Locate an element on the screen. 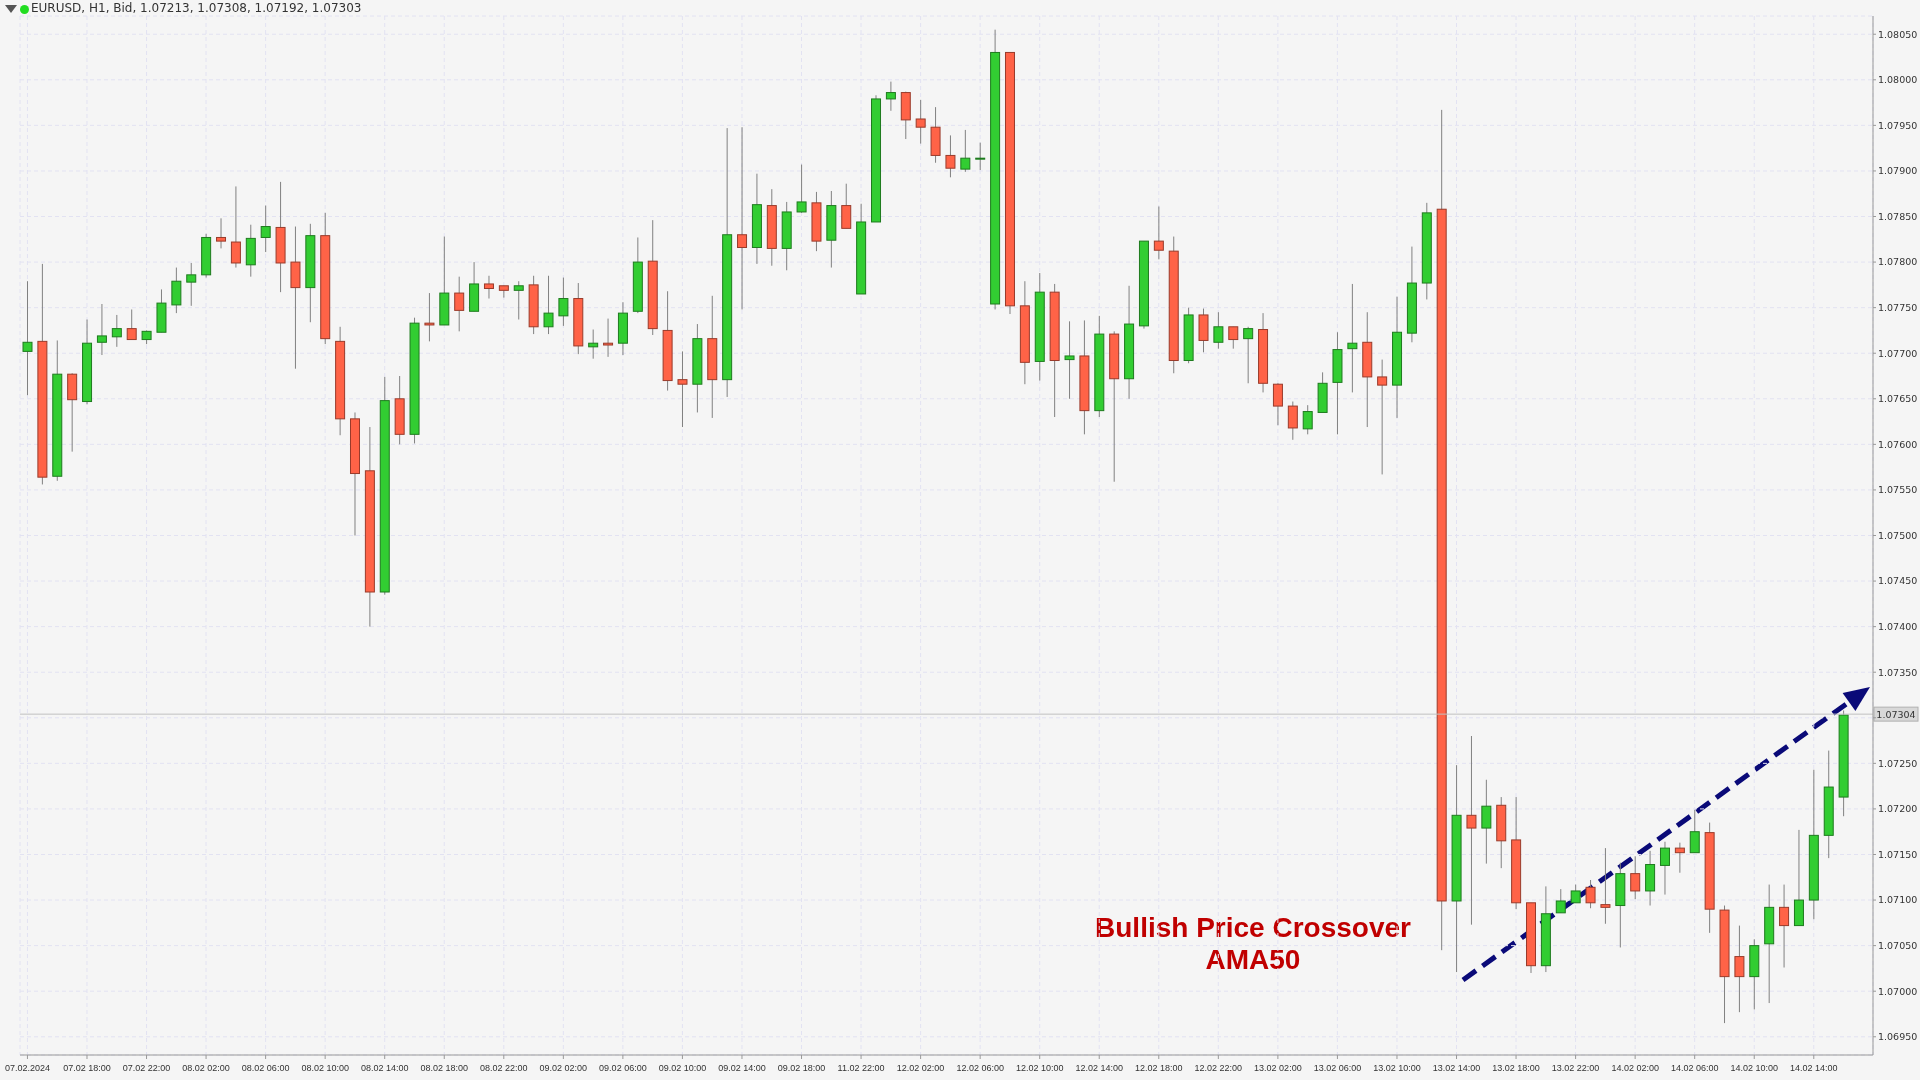  x-tick-label: 13.02 10:00 is located at coordinates (1397, 1068).